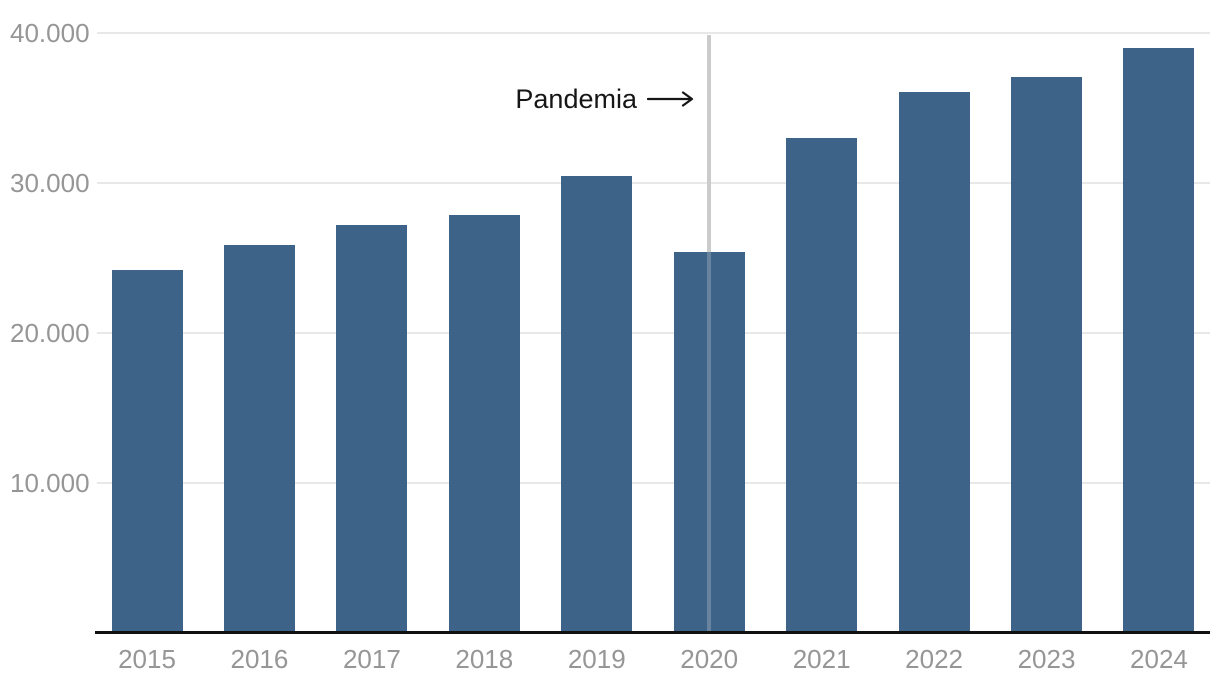  Describe the element at coordinates (484, 423) in the screenshot. I see `bar-2018` at that location.